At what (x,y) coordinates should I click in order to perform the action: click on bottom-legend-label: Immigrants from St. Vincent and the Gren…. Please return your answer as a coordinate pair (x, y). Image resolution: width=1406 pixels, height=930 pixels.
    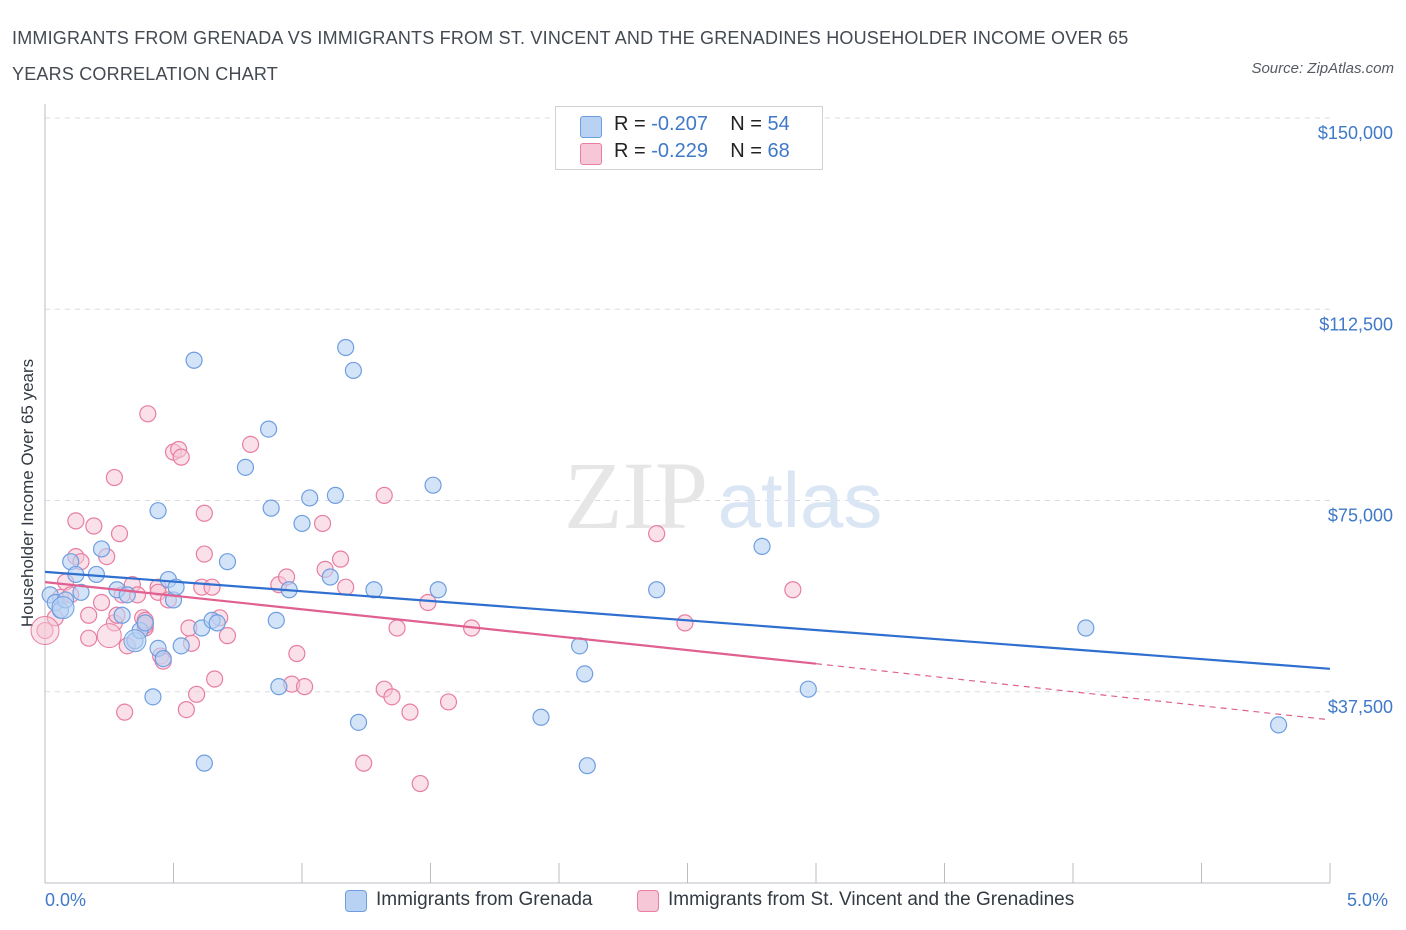
    Looking at the image, I should click on (871, 899).